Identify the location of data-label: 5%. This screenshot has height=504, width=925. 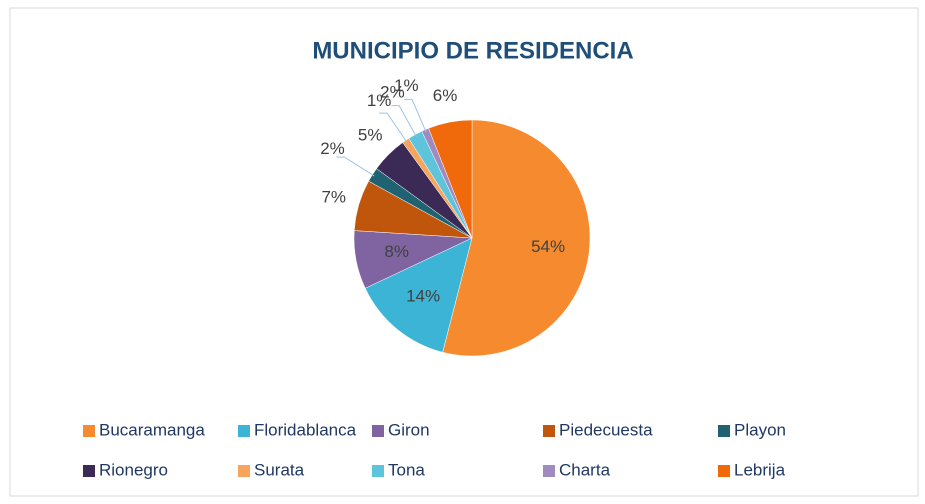
(370, 135).